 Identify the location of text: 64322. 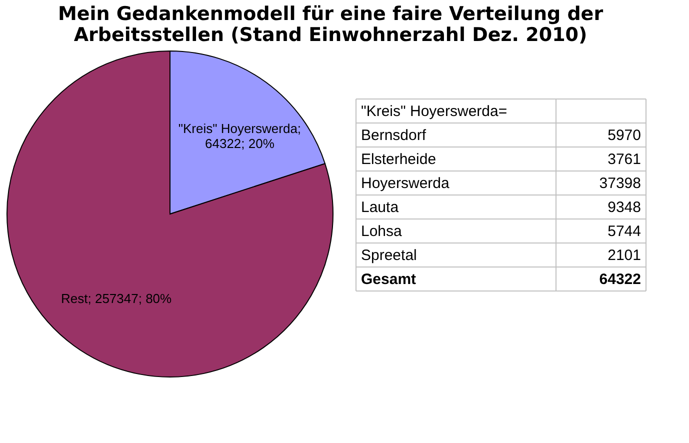
(620, 279).